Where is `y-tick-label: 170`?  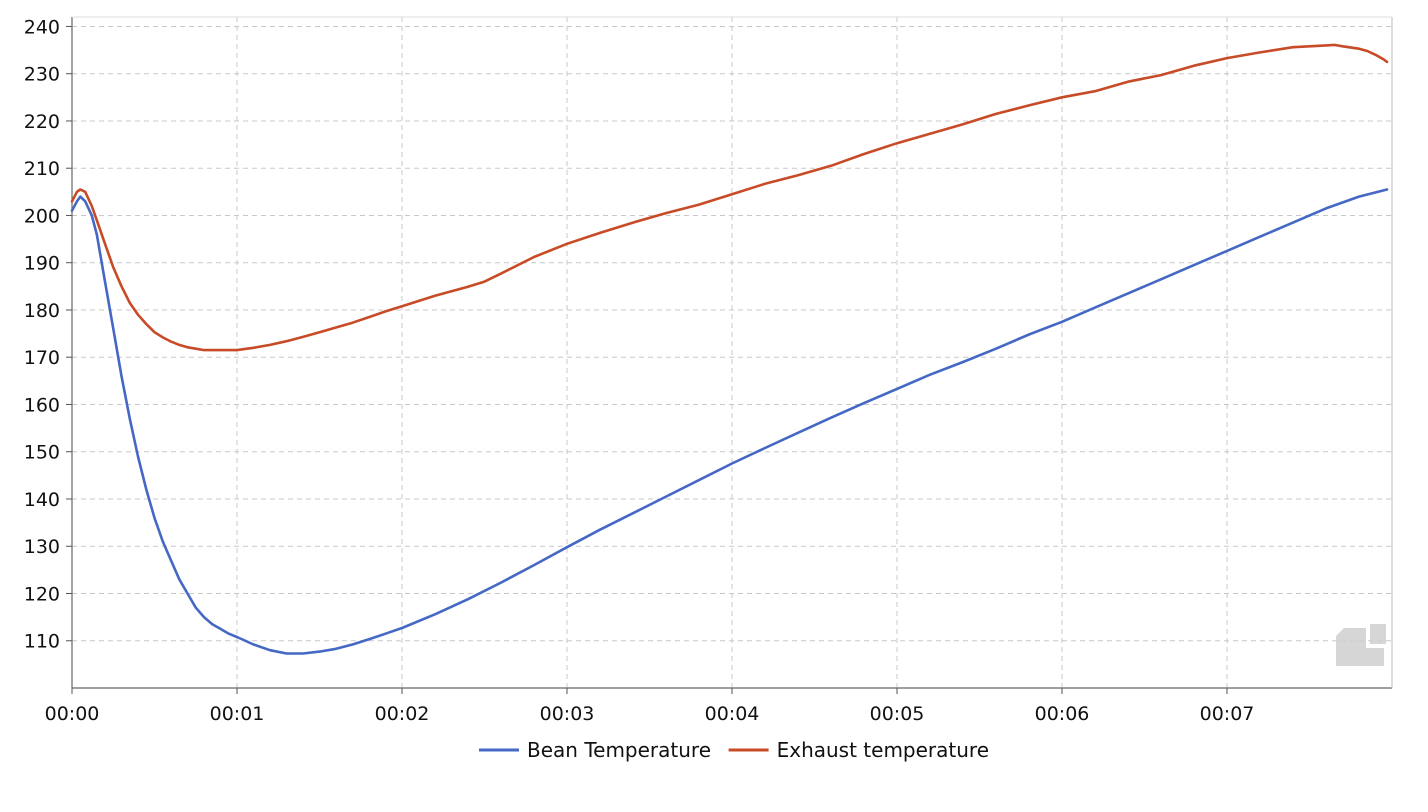 y-tick-label: 170 is located at coordinates (42, 358).